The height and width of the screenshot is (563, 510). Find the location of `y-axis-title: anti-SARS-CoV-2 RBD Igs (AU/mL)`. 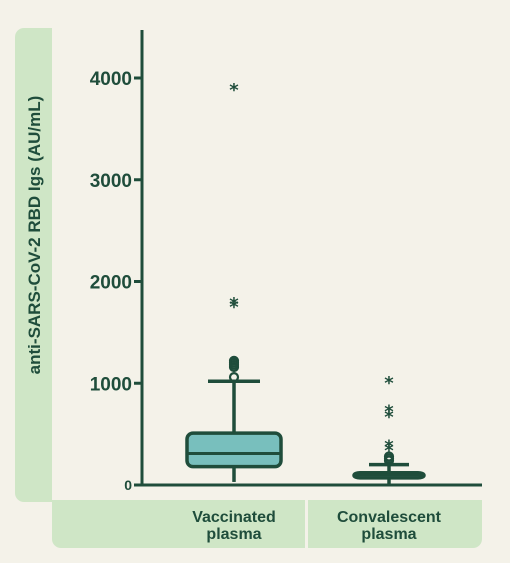

y-axis-title: anti-SARS-CoV-2 RBD Igs (AU/mL) is located at coordinates (34, 235).